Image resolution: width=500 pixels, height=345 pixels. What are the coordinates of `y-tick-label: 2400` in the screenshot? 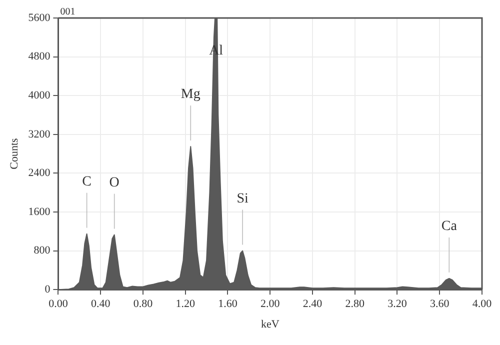 It's located at (39, 173).